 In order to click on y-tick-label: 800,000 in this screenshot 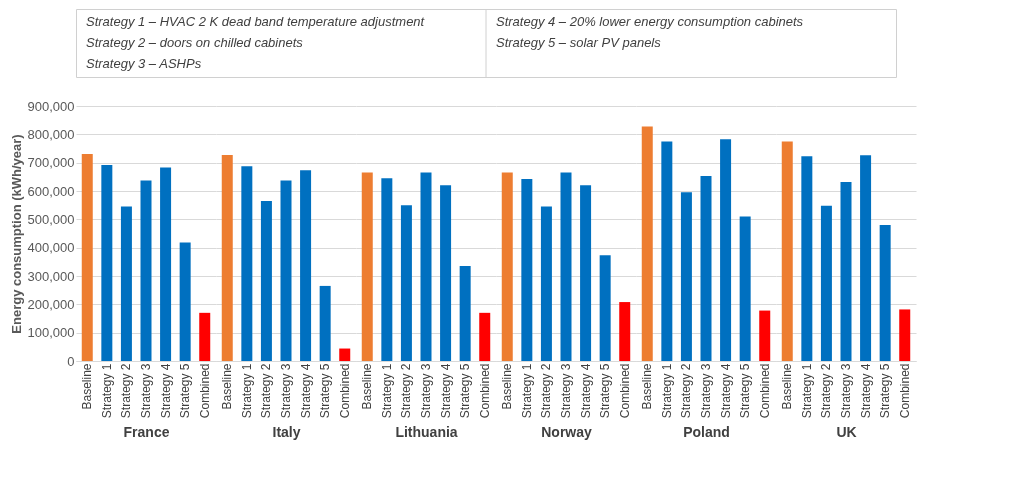, I will do `click(51, 134)`.